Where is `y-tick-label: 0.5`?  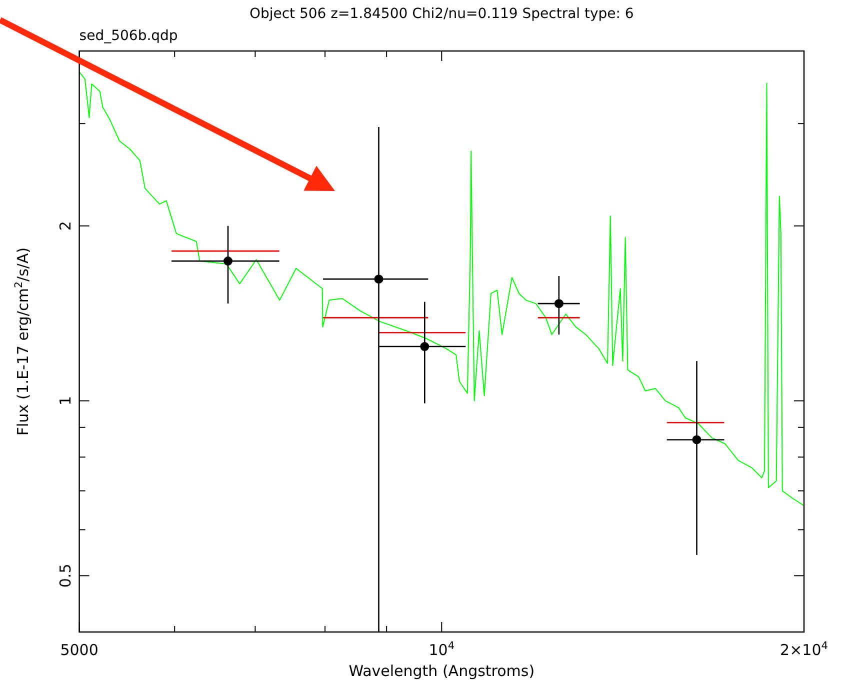
y-tick-label: 0.5 is located at coordinates (65, 576).